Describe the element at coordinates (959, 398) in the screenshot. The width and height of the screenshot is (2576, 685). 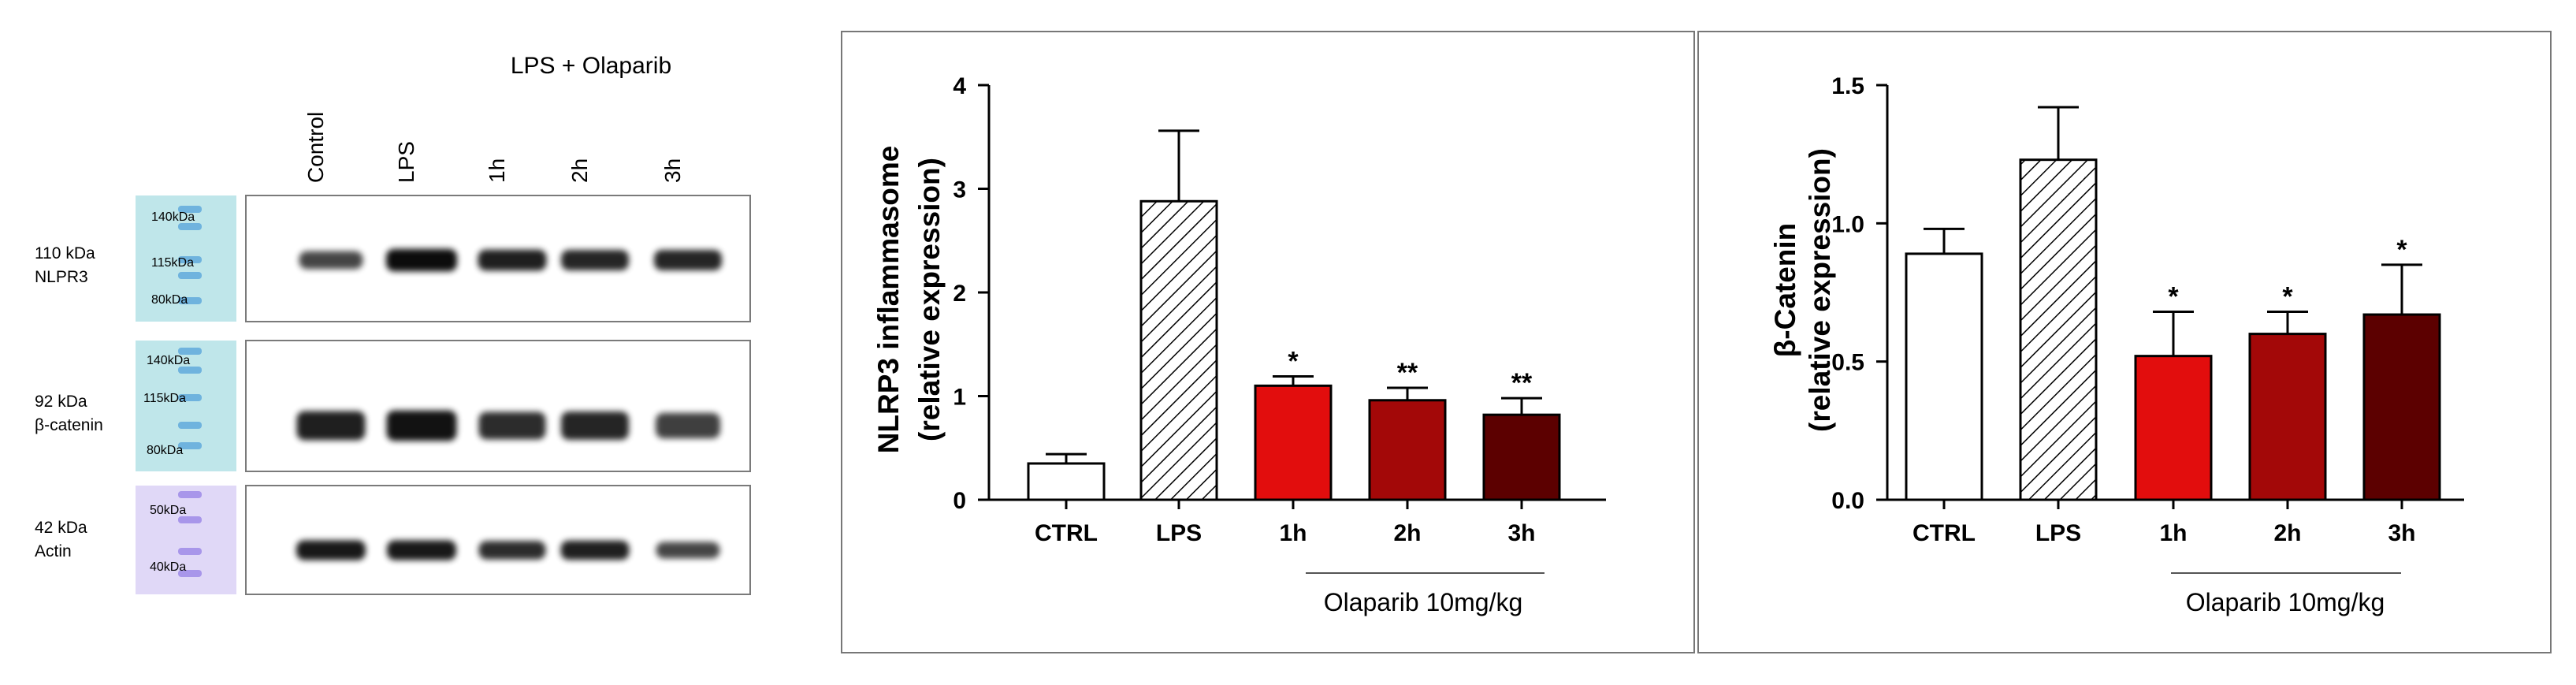
I see `y-tick-label: 1` at that location.